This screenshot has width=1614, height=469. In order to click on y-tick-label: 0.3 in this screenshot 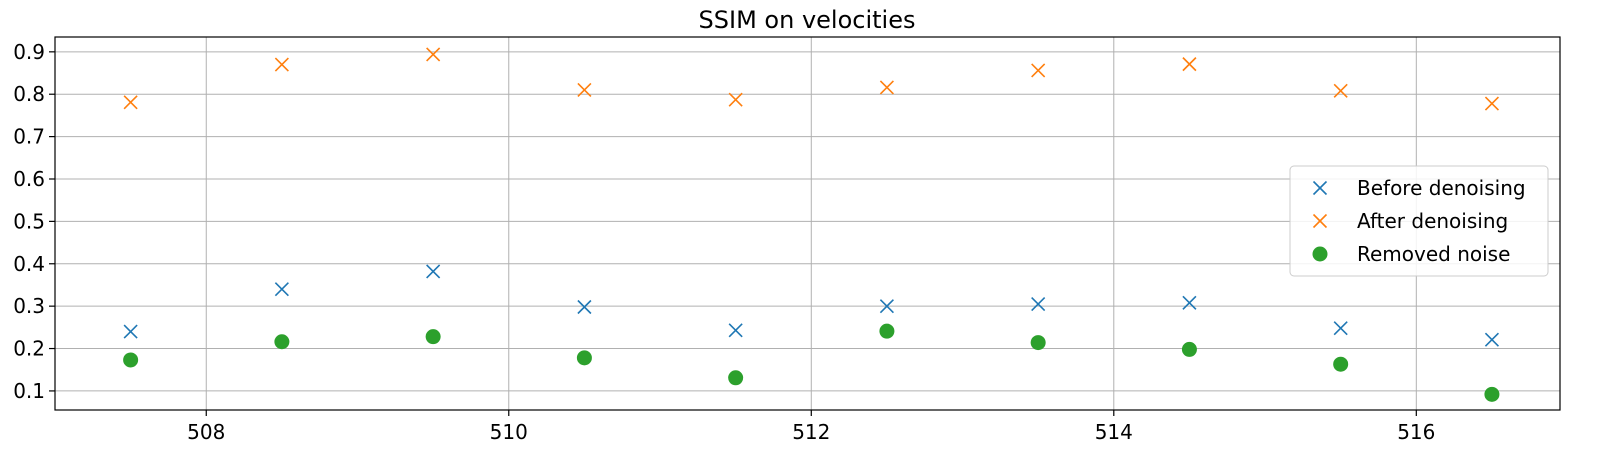, I will do `click(29, 306)`.